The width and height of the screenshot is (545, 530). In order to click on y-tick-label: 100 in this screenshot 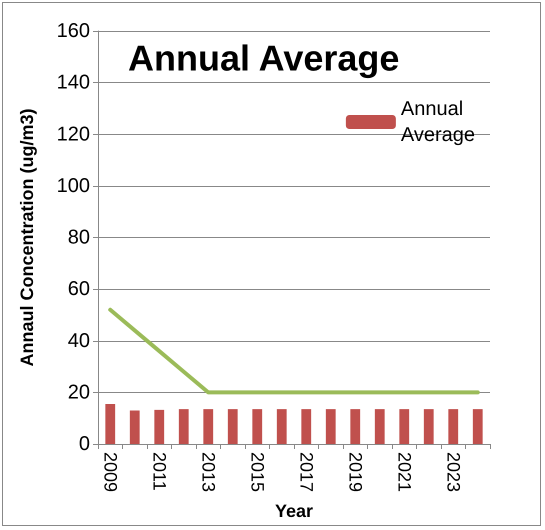, I will do `click(73, 185)`.